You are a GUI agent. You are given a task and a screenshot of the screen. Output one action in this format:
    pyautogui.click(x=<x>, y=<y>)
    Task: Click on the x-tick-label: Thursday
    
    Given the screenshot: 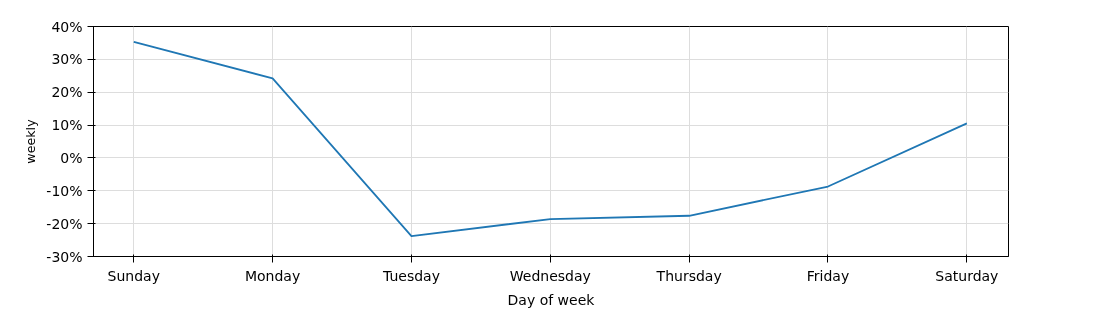 What is the action you would take?
    pyautogui.click(x=688, y=275)
    